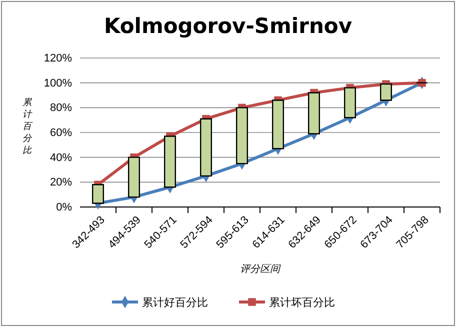  I want to click on y-tick-label: 40%, so click(61, 158).